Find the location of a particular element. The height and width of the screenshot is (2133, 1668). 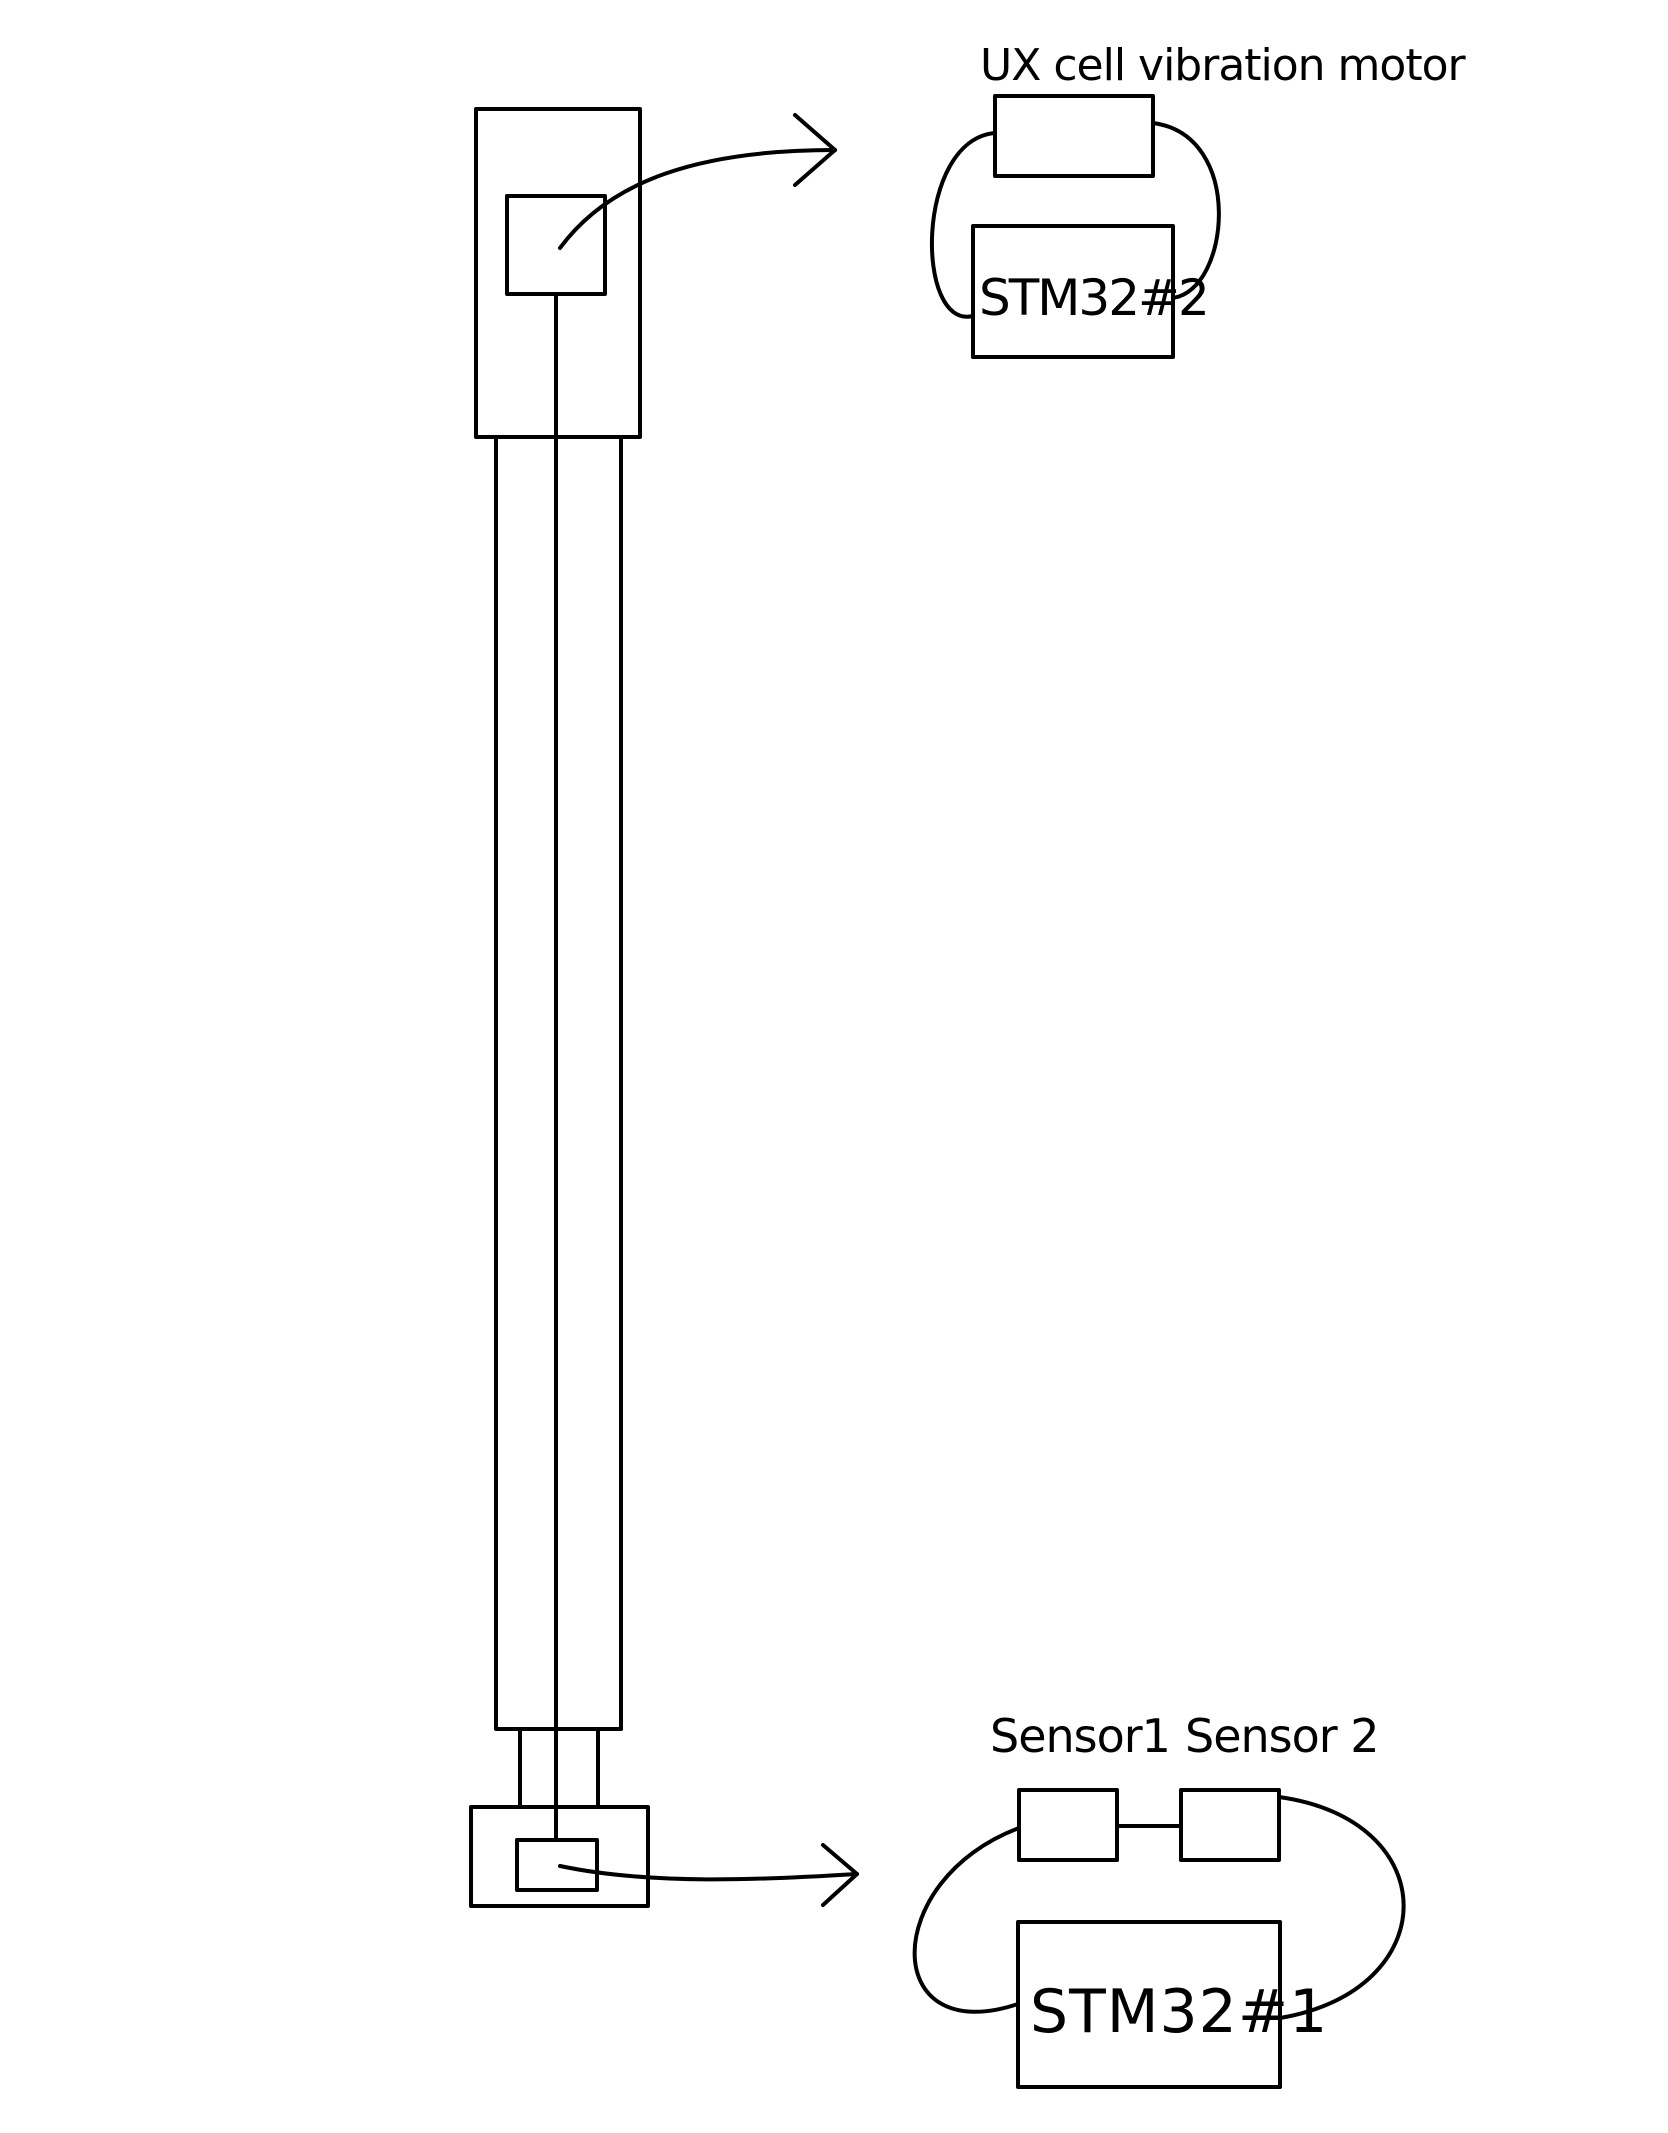

bottom-detail: Sensor1 Sensor 2 STM32#1 is located at coordinates (1159, 1899).